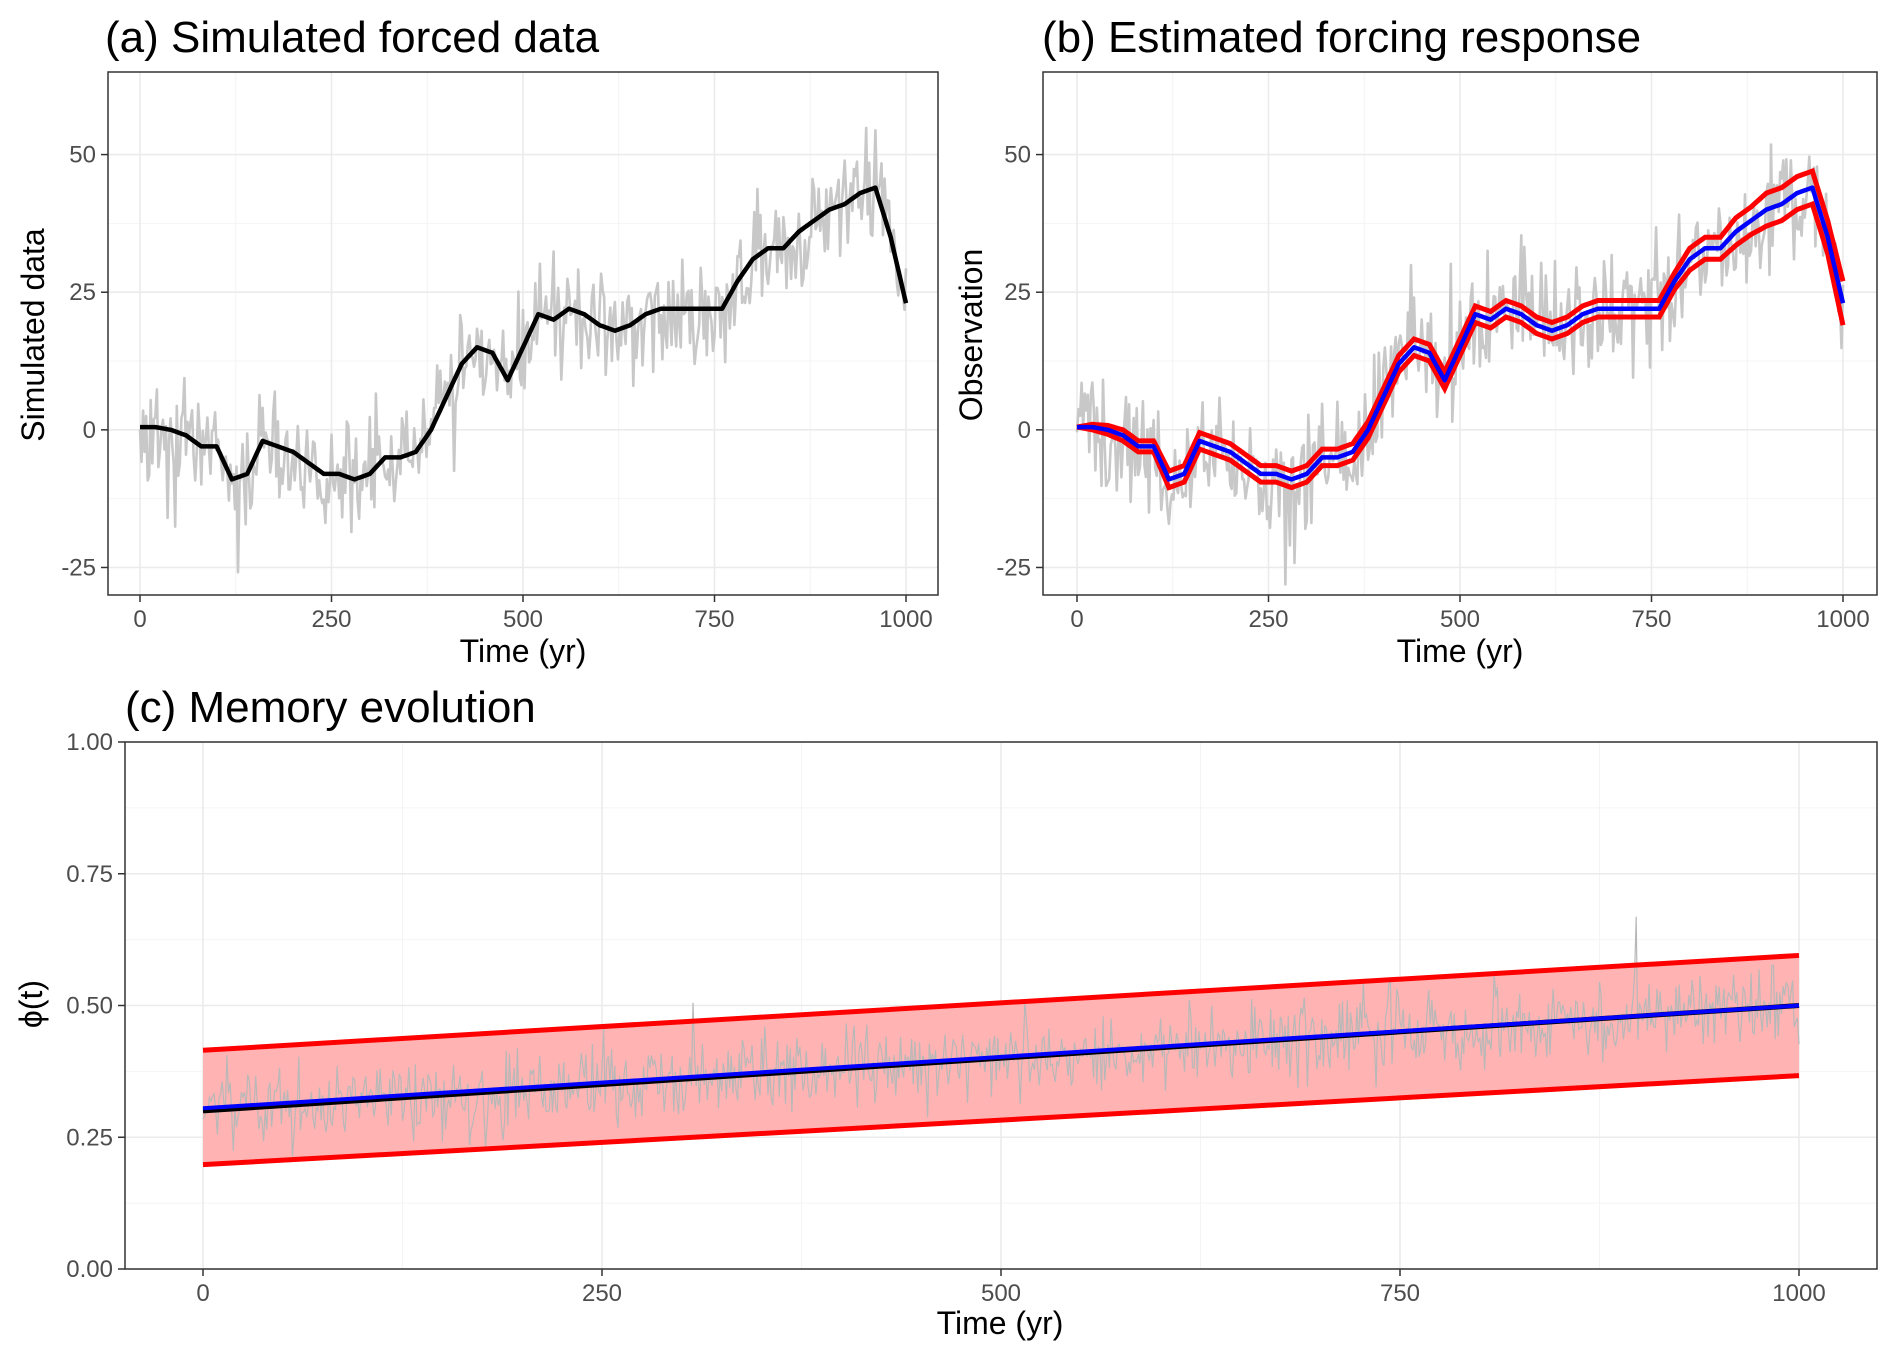 The height and width of the screenshot is (1357, 1892). I want to click on y-tick-label: 0.50, so click(89, 1006).